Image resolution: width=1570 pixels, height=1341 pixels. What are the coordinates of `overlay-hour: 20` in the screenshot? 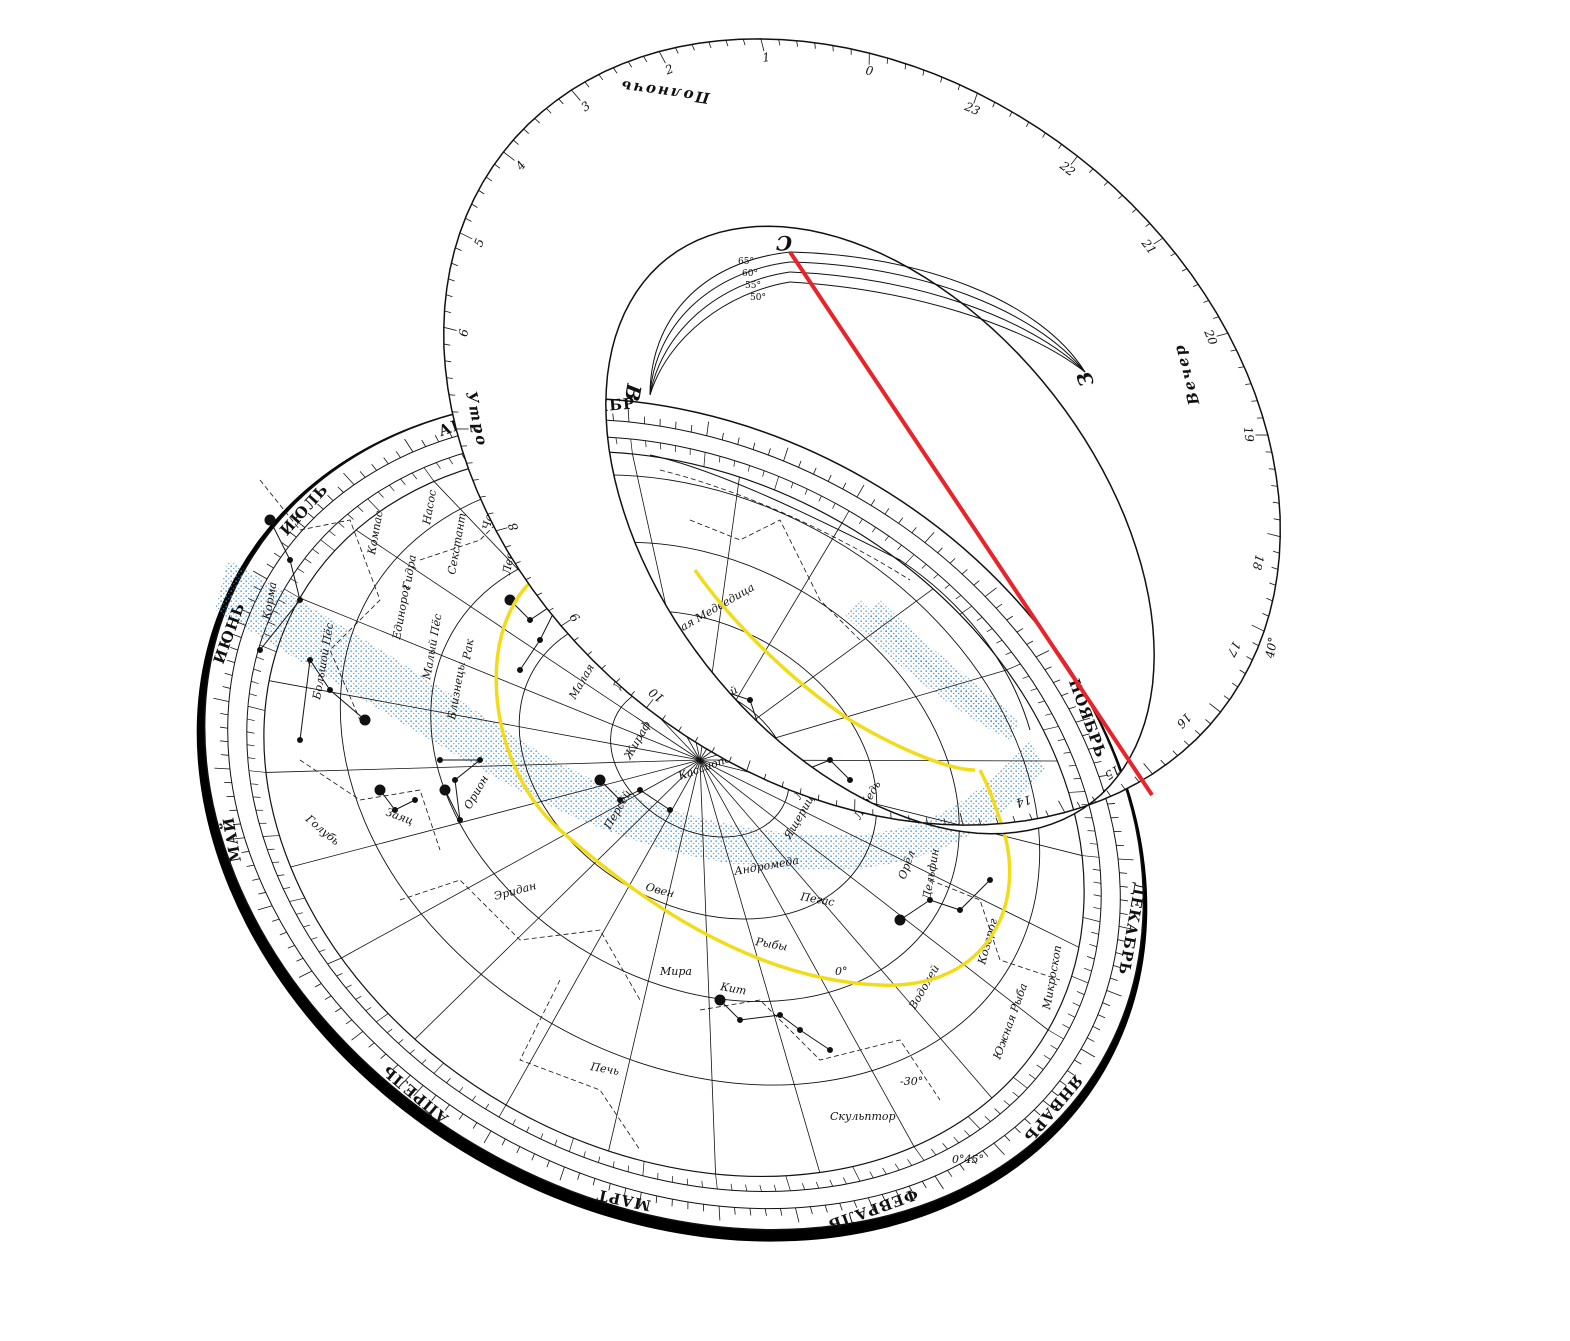 It's located at (1210, 337).